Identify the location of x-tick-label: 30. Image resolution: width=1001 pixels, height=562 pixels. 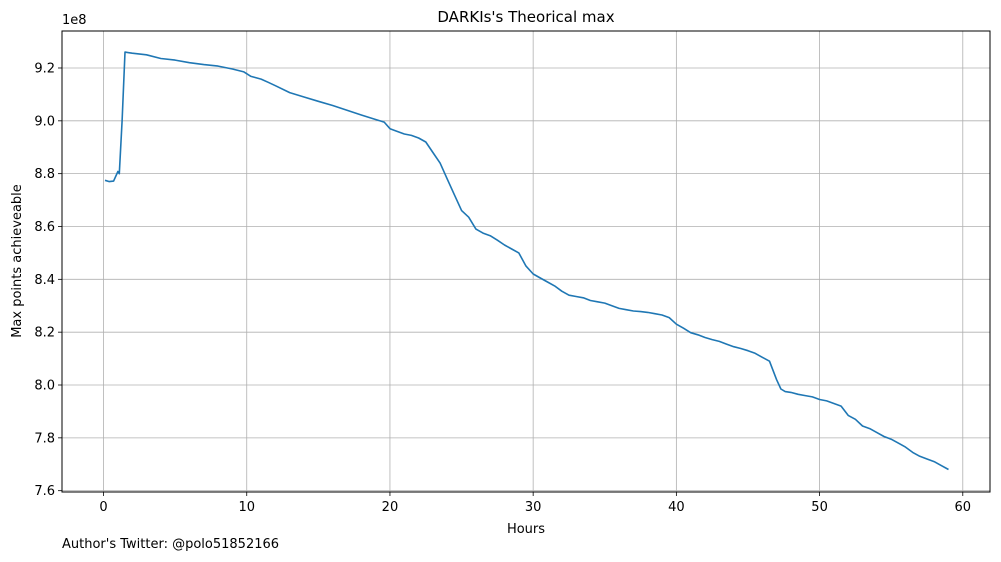
(533, 507).